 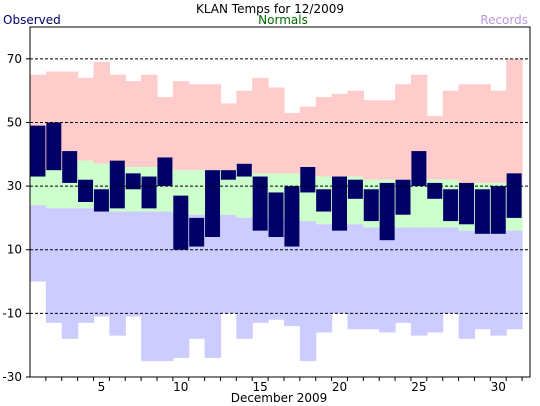 What do you see at coordinates (260, 387) in the screenshot?
I see `x-tick-label: 15` at bounding box center [260, 387].